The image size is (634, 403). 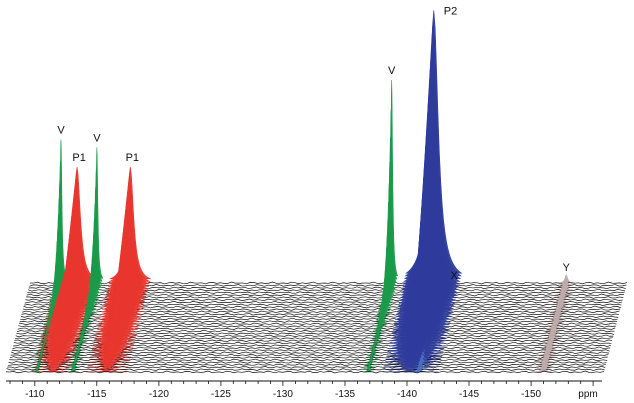 I want to click on x-axis-tick-label: -140, so click(x=407, y=394).